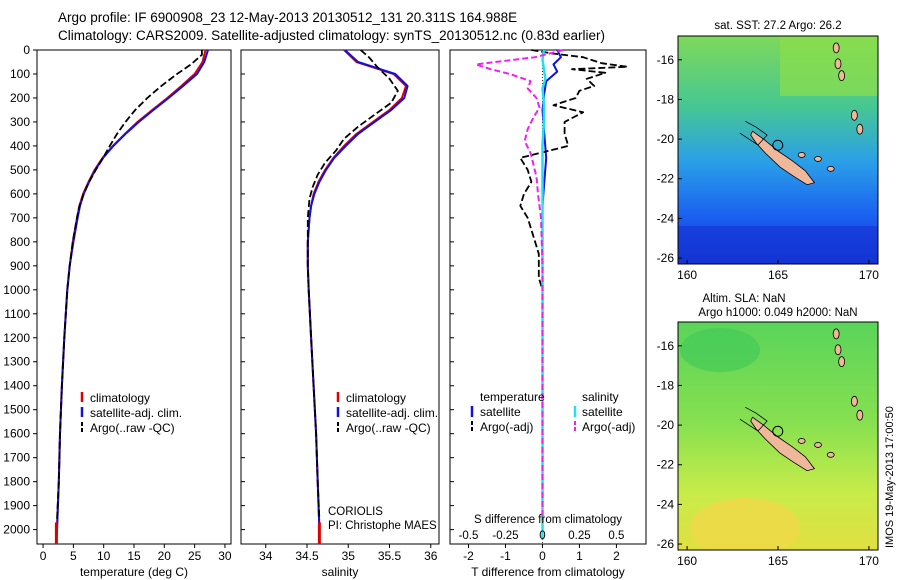 The image size is (900, 580). I want to click on lat-tick-label: -20, so click(666, 139).